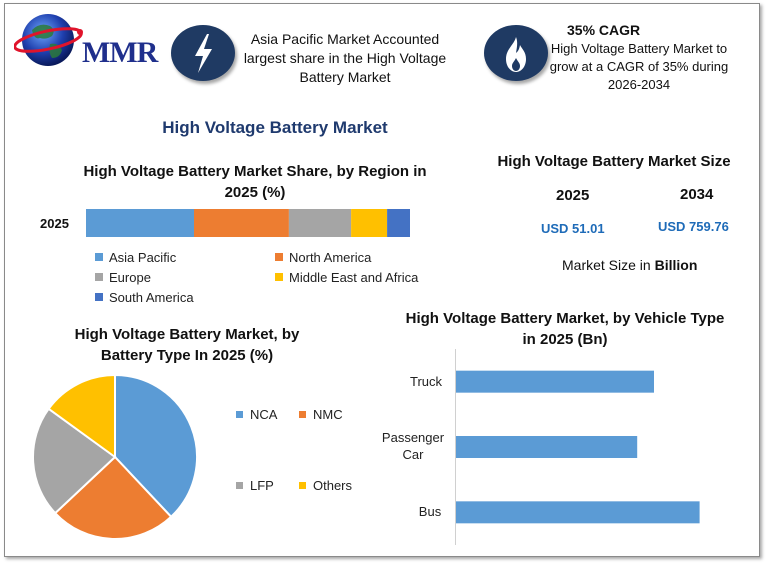  Describe the element at coordinates (604, 30) in the screenshot. I see `cagr-title: 35% CAGR` at that location.